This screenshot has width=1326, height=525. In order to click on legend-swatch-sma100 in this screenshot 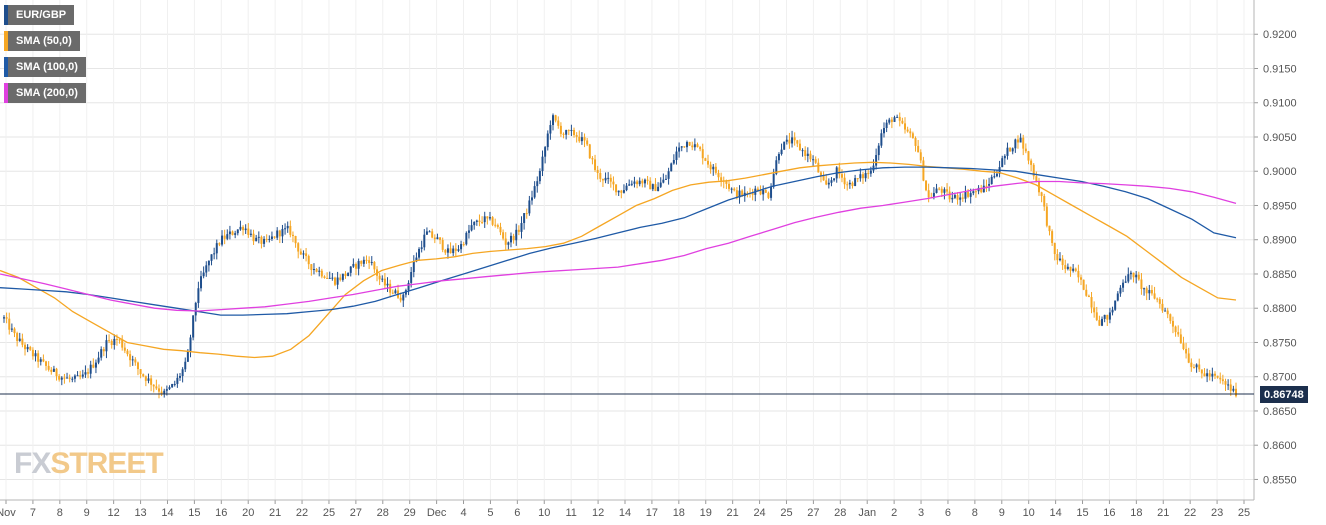, I will do `click(6, 67)`.